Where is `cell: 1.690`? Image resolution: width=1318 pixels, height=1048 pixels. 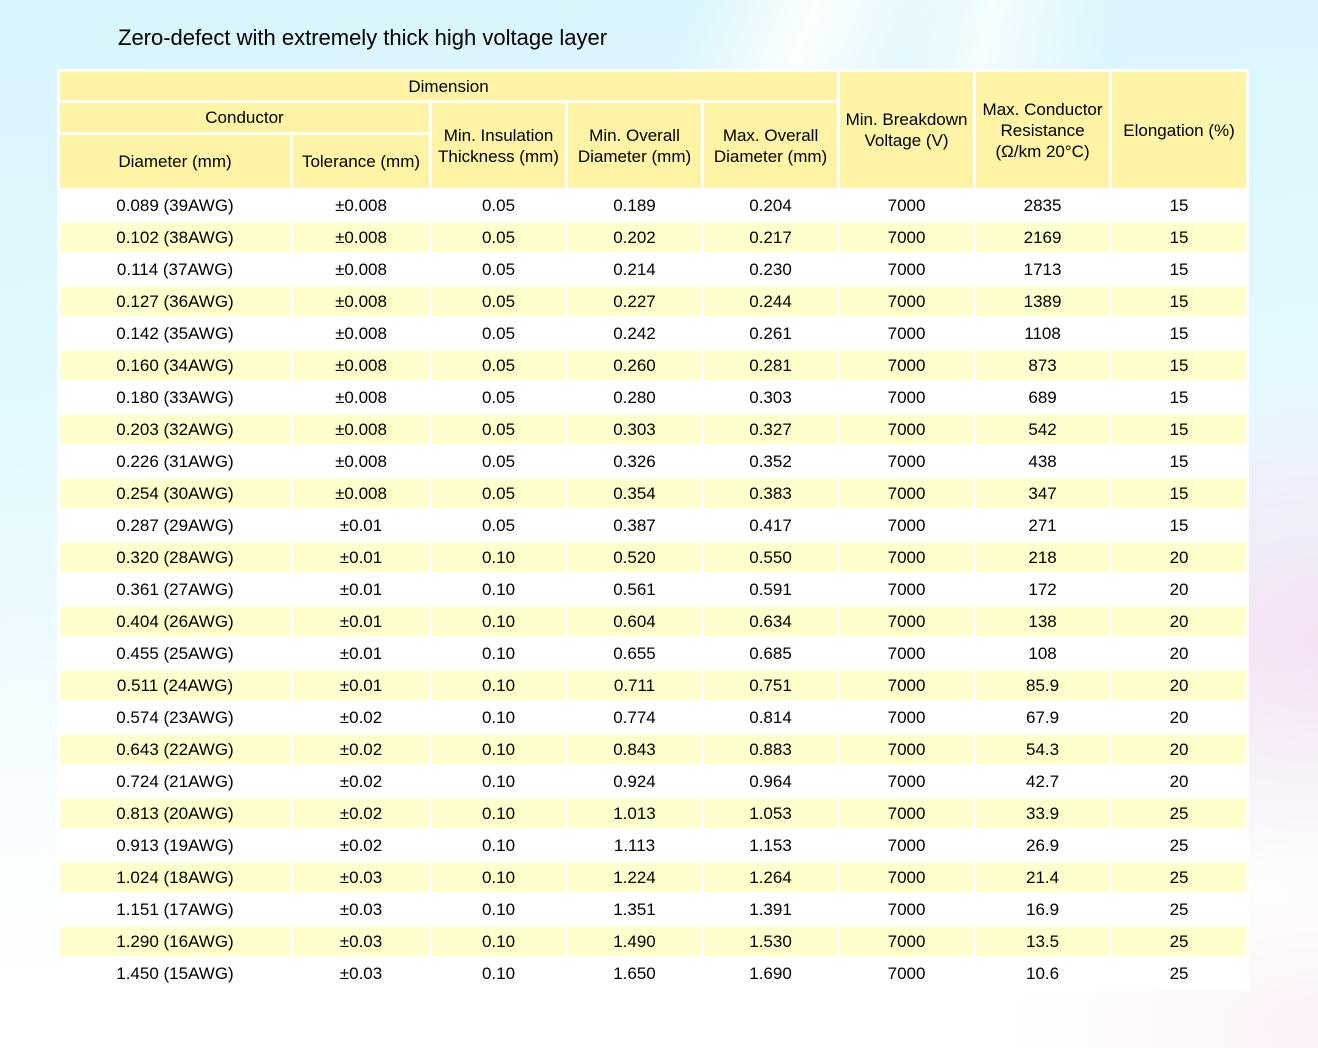
cell: 1.690 is located at coordinates (771, 973).